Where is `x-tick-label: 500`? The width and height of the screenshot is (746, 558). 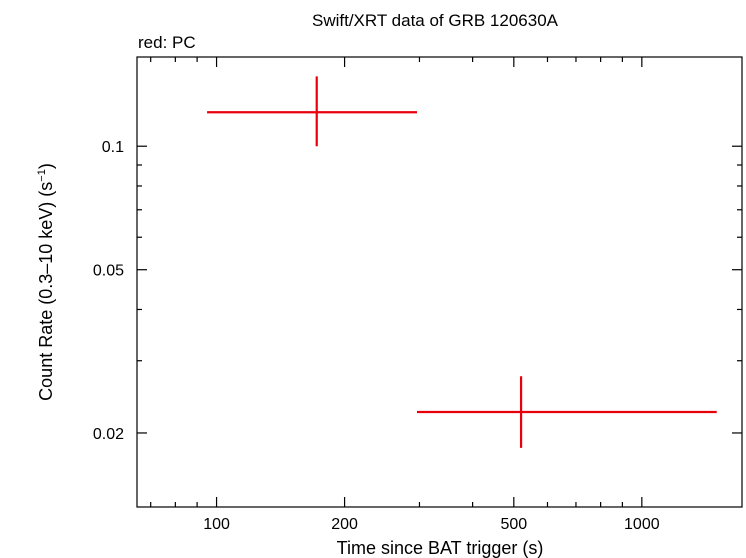 x-tick-label: 500 is located at coordinates (513, 524).